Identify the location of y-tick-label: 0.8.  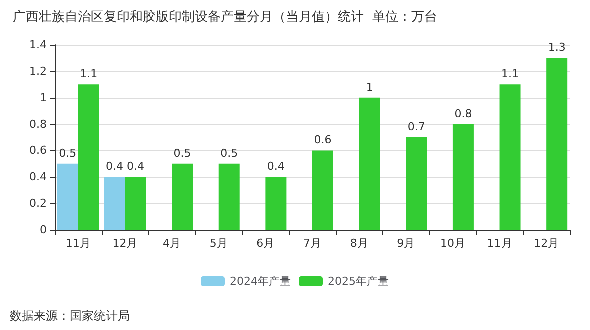
(38, 124).